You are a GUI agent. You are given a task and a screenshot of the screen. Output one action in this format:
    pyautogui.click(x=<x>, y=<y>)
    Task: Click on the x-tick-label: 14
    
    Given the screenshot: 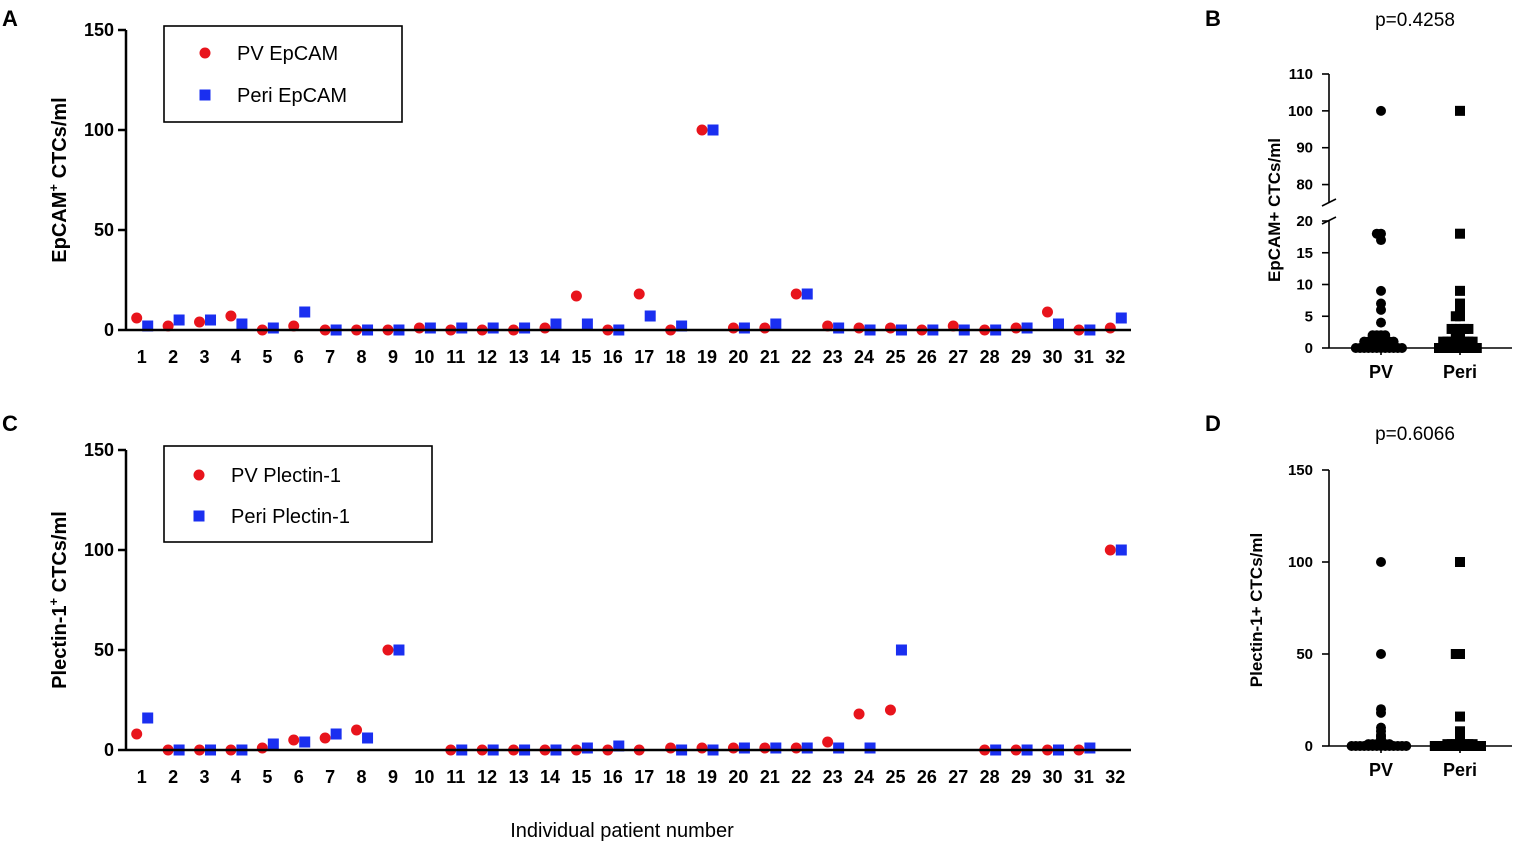 What is the action you would take?
    pyautogui.click(x=550, y=777)
    